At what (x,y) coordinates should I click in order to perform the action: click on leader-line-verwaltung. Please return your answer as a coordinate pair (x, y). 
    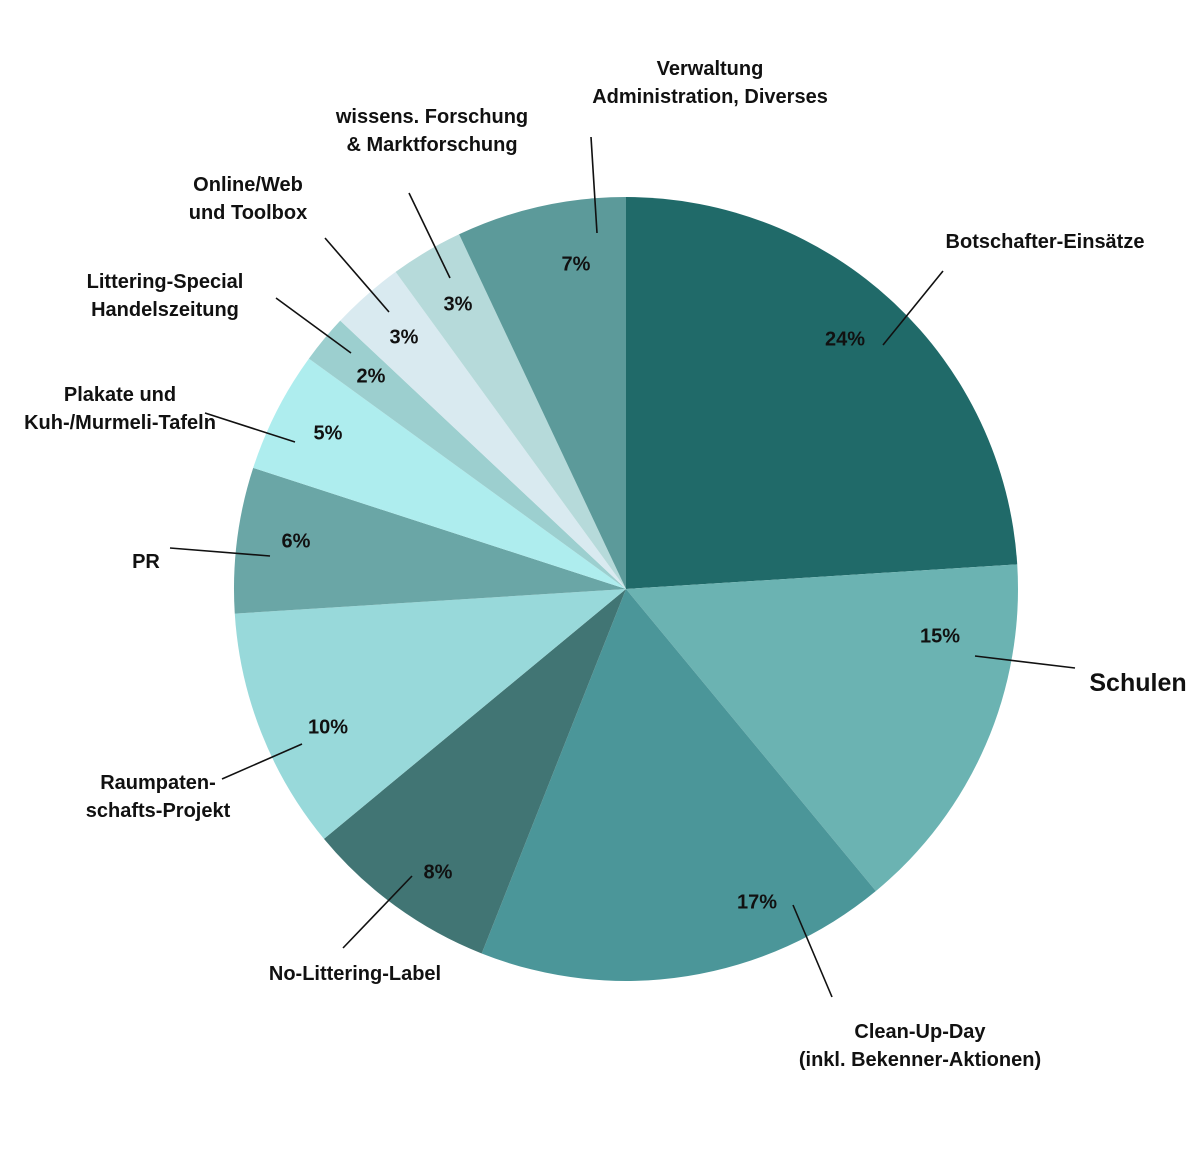
    Looking at the image, I should click on (594, 185).